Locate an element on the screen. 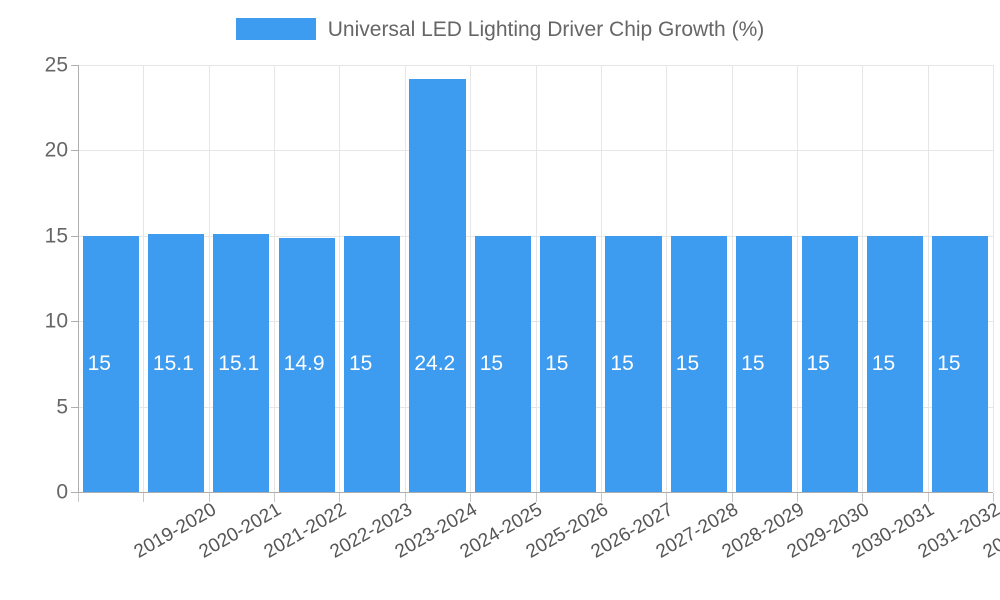 The width and height of the screenshot is (1000, 600). y-axis-tick-label: 0 is located at coordinates (62, 492).